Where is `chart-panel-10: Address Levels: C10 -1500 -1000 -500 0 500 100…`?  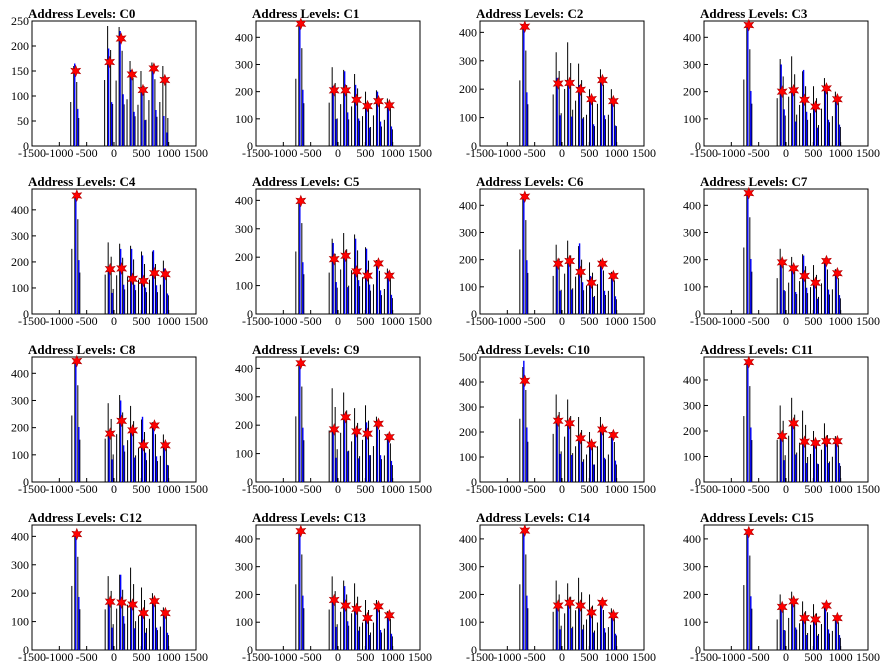
chart-panel-10: Address Levels: C10 -1500 -1000 -500 0 500 100… is located at coordinates (560, 420).